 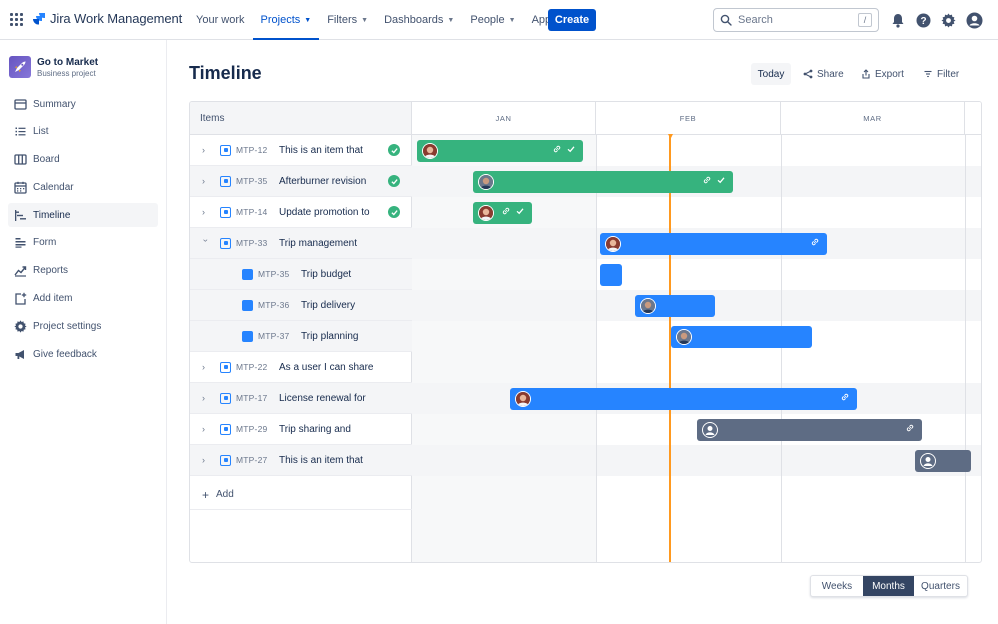 I want to click on export-button: Export, so click(x=882, y=74).